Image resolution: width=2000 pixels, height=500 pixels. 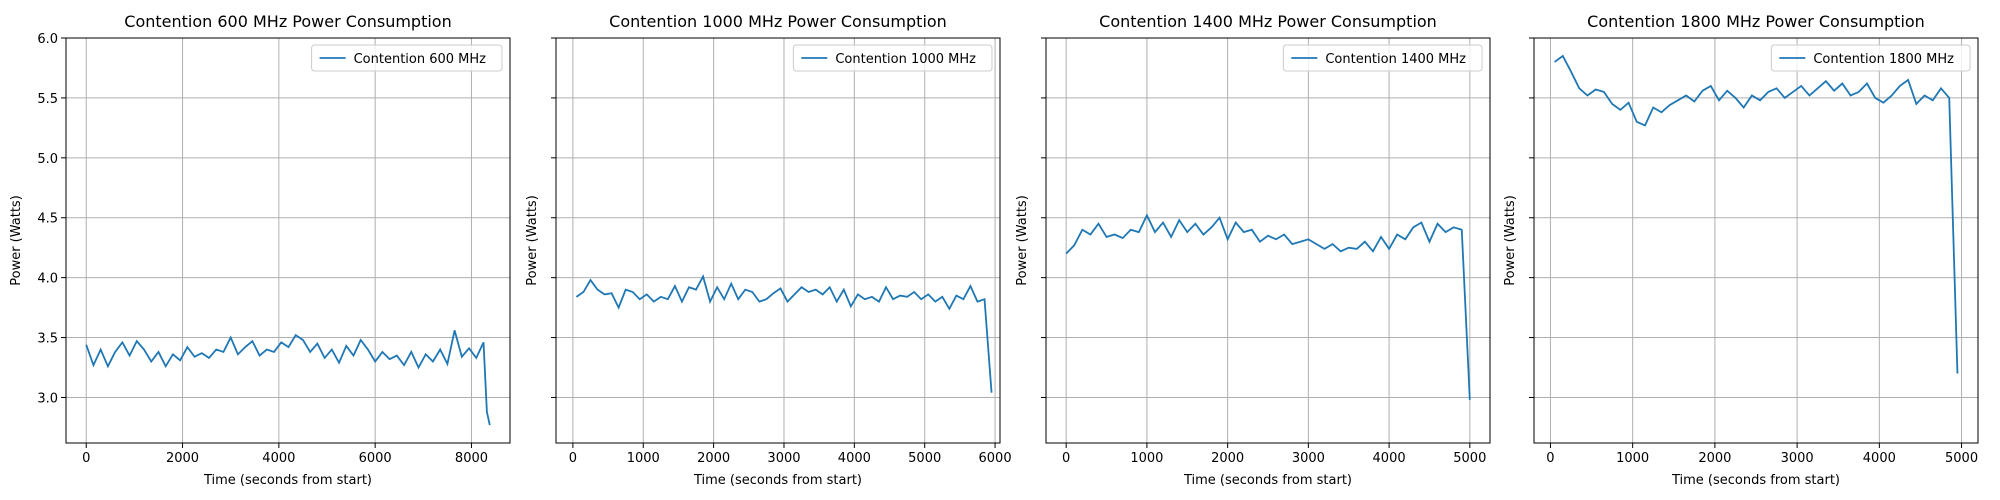 What do you see at coordinates (47, 39) in the screenshot?
I see `y-tick-label: 6.0` at bounding box center [47, 39].